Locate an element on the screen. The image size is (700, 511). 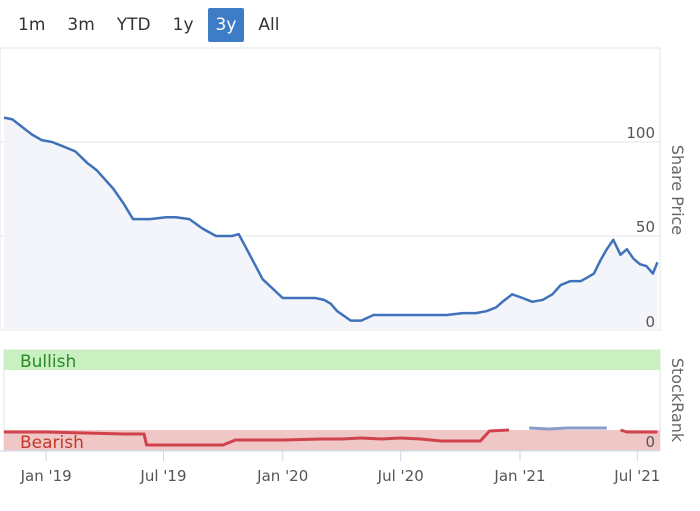
range-ytd-button: YTD is located at coordinates (134, 25).